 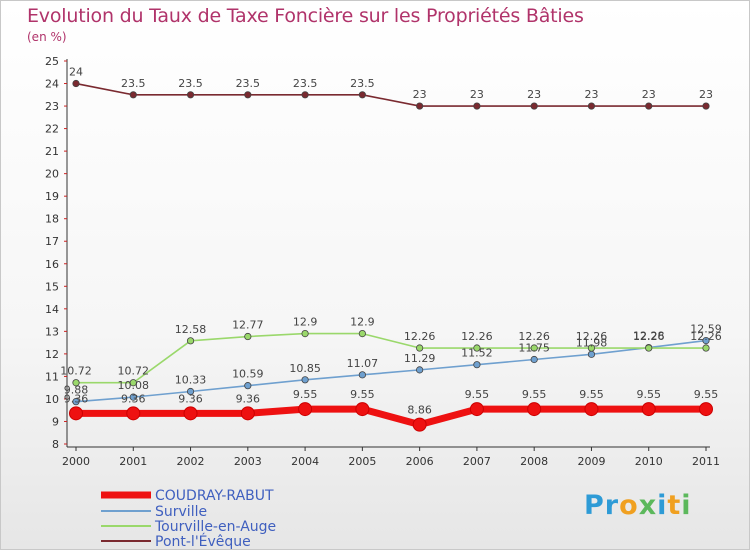 What do you see at coordinates (52, 151) in the screenshot?
I see `y-tick-label: 21` at bounding box center [52, 151].